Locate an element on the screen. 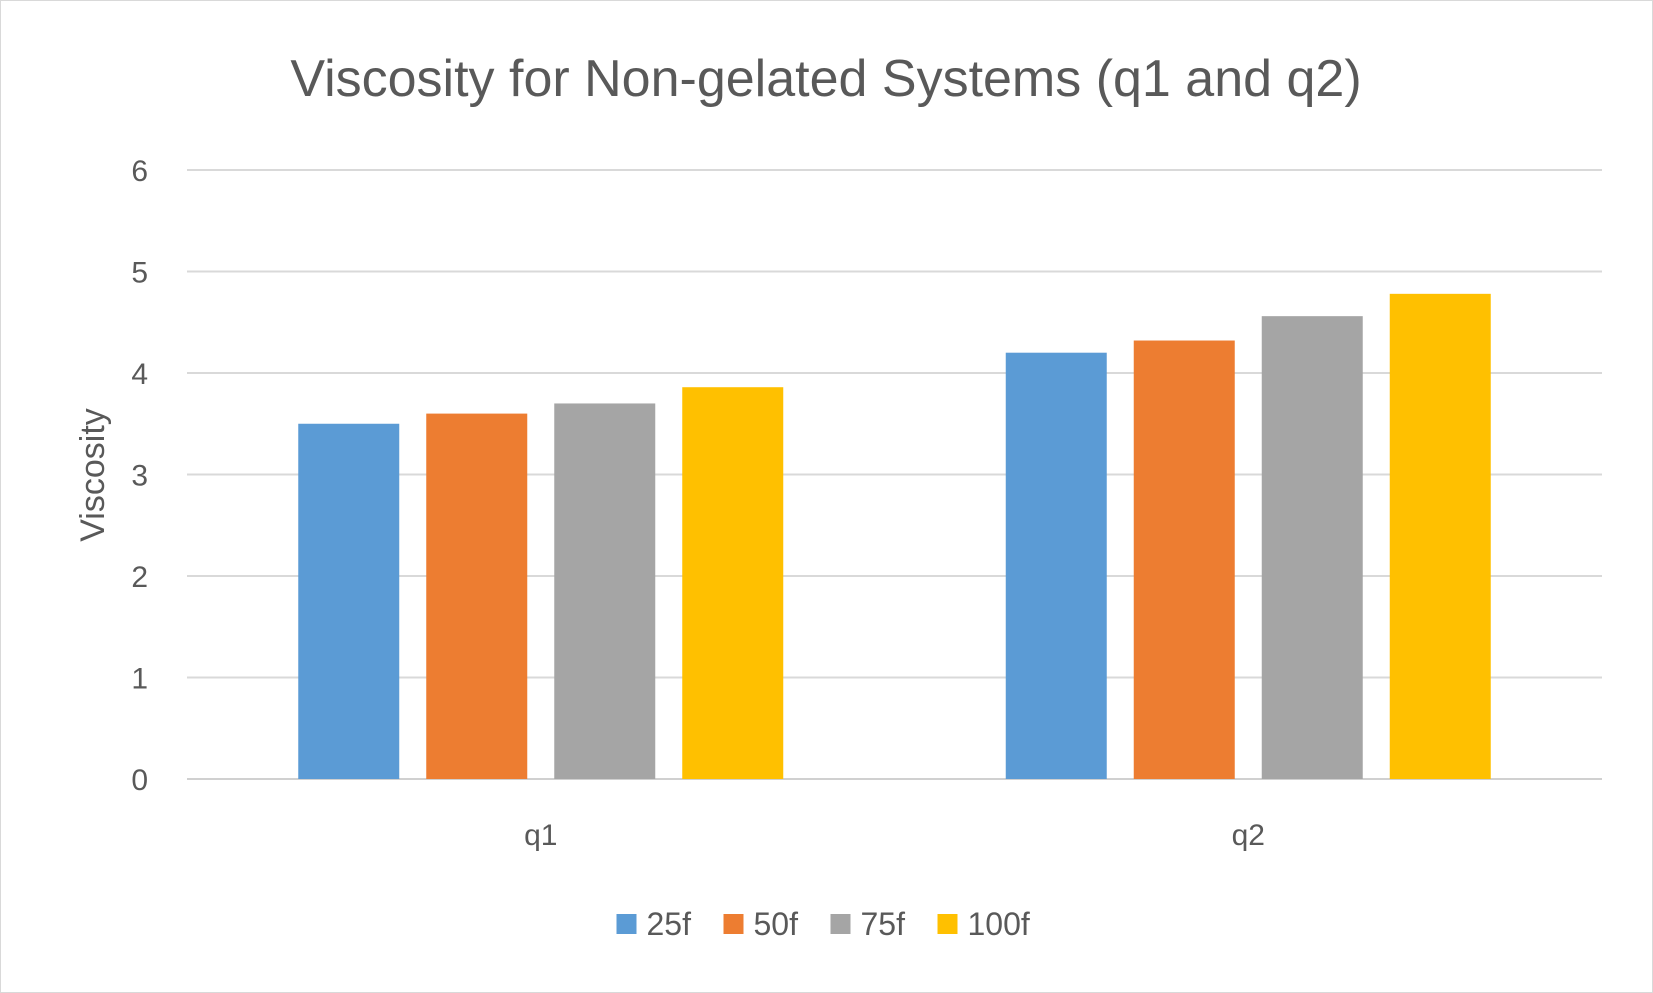  y-tick-label: 3 is located at coordinates (139, 476).